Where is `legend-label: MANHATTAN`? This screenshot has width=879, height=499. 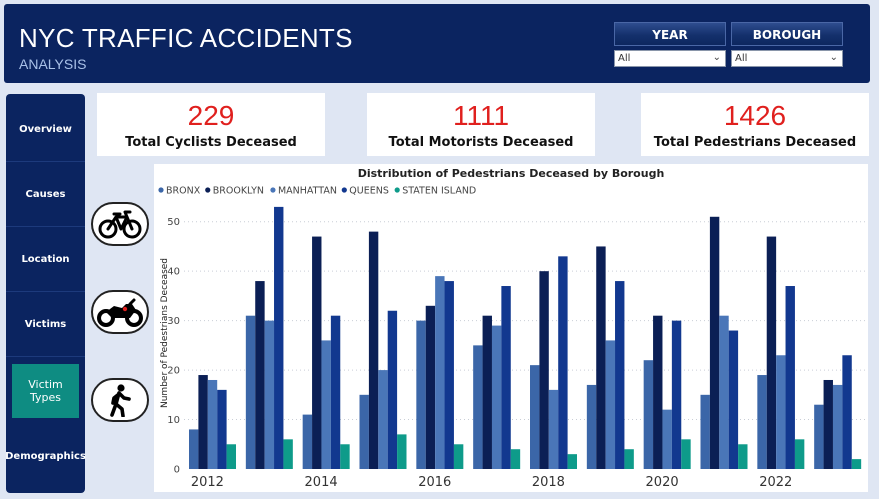 legend-label: MANHATTAN is located at coordinates (307, 191).